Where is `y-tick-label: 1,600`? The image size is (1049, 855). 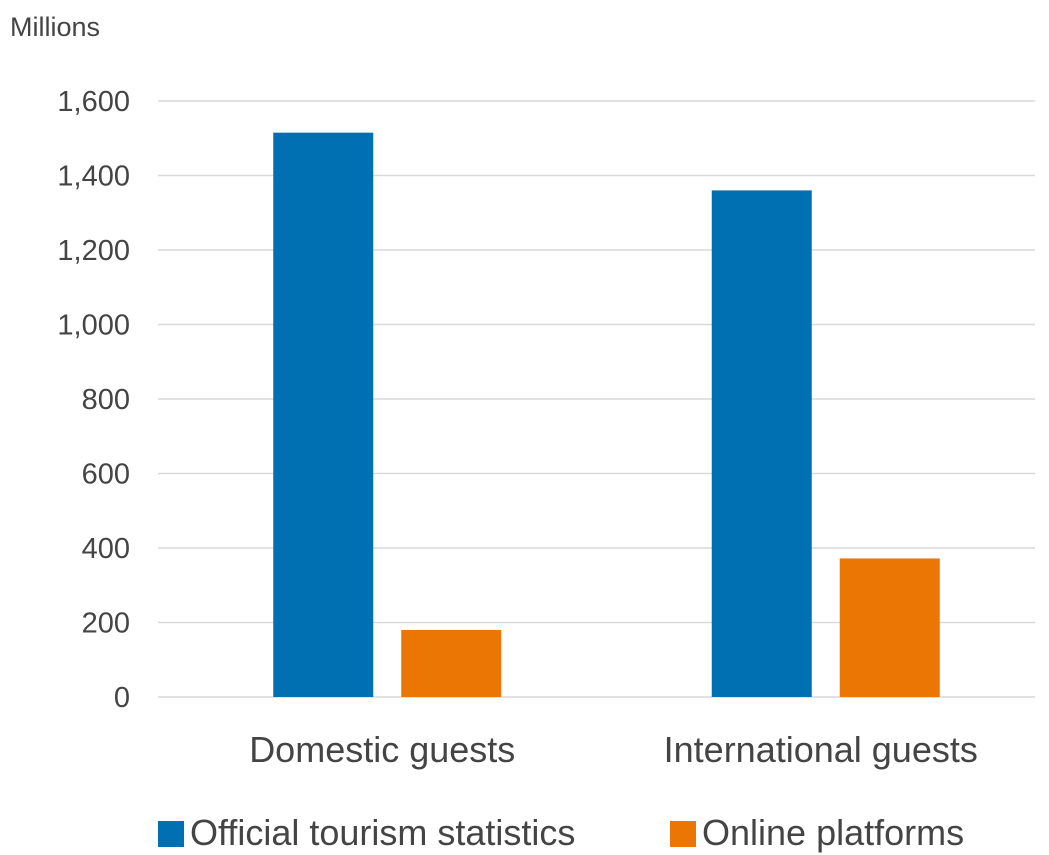 y-tick-label: 1,600 is located at coordinates (93, 102).